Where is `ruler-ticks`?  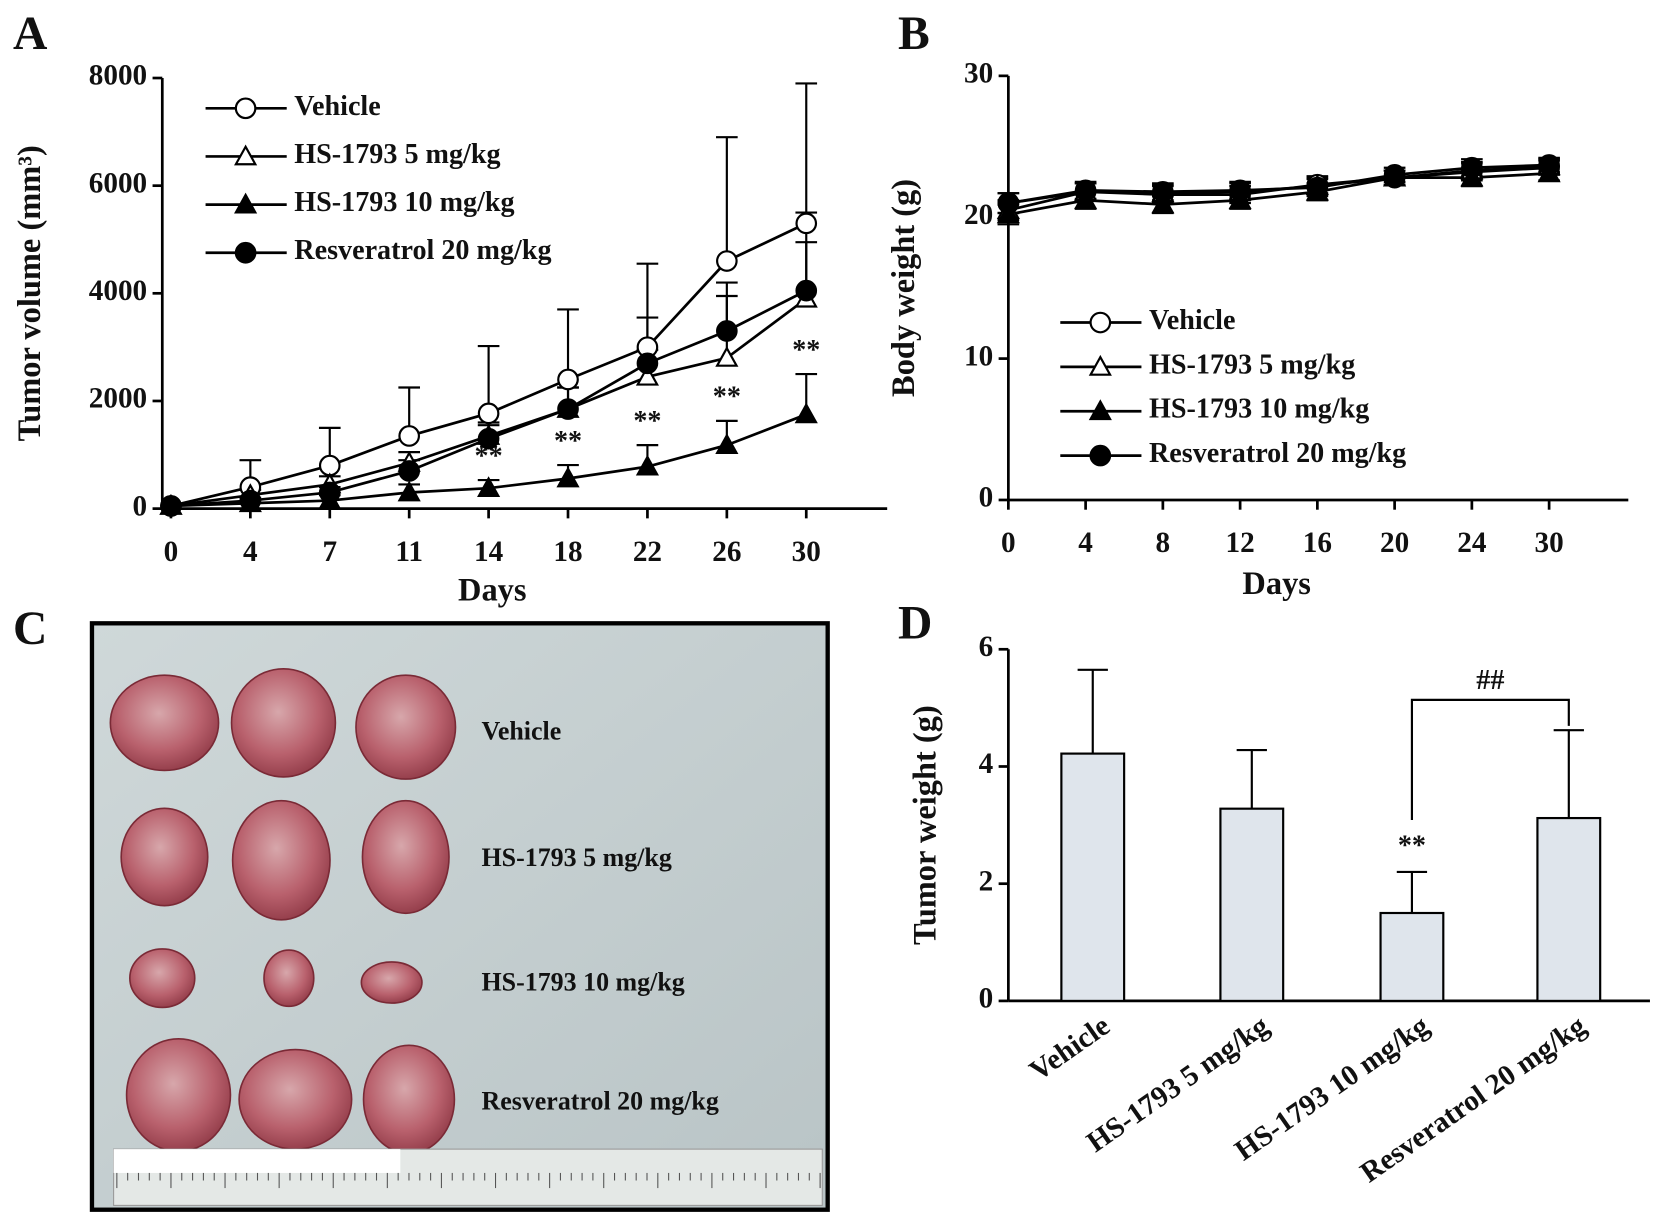
ruler-ticks is located at coordinates (468, 1180).